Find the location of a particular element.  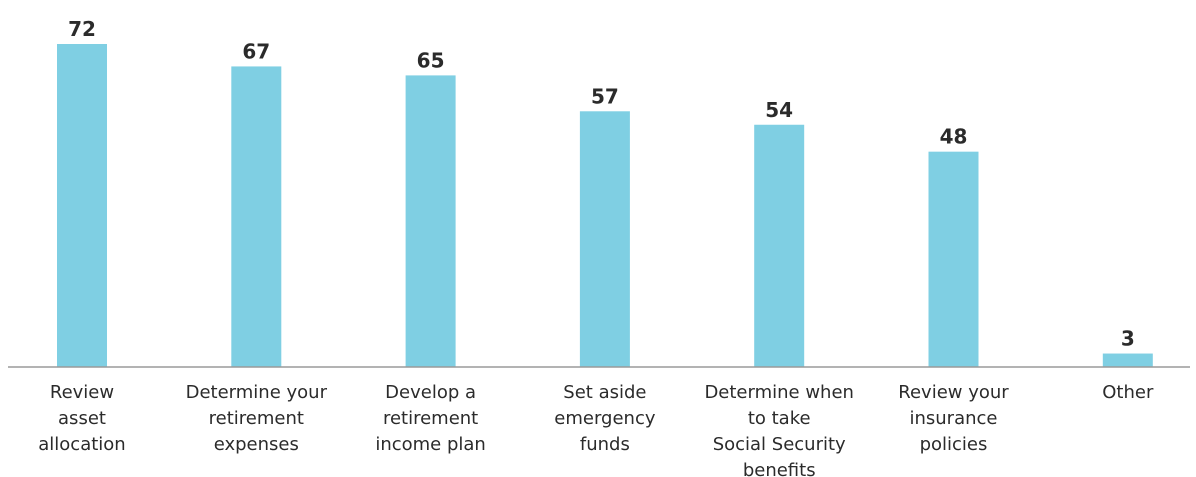

bar-value-label: 67 is located at coordinates (256, 51).